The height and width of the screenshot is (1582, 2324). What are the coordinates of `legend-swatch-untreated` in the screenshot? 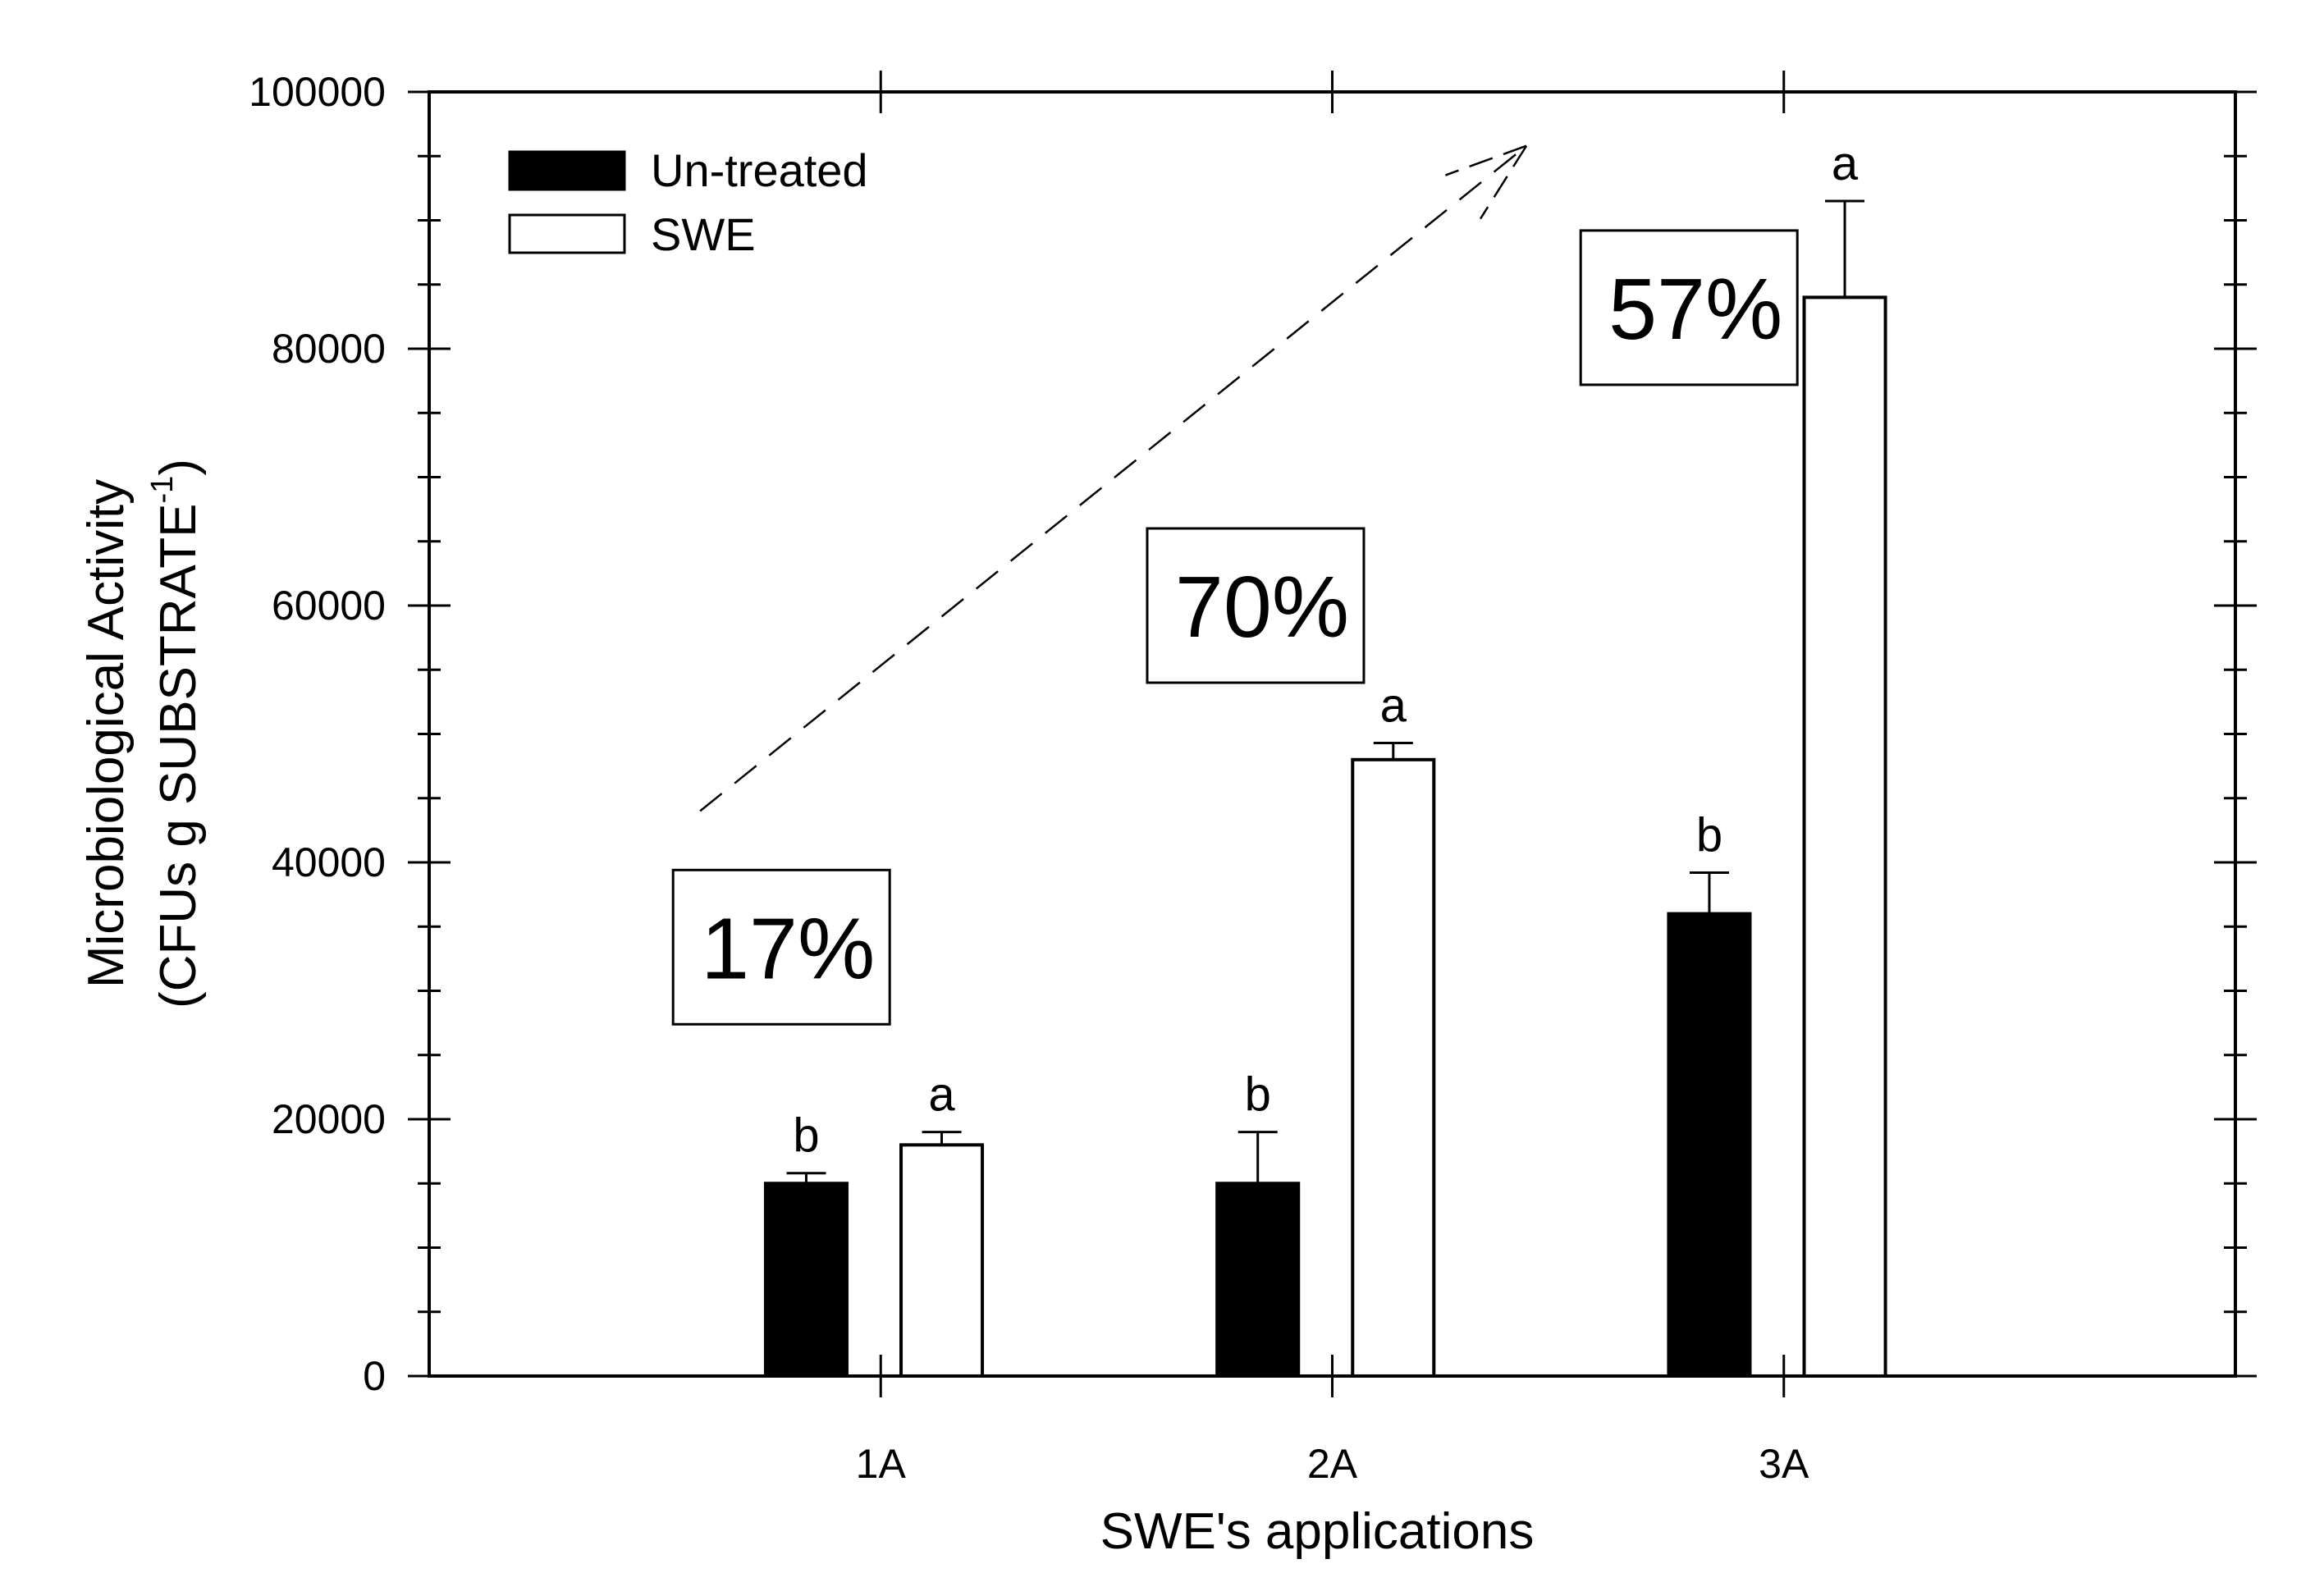 It's located at (567, 170).